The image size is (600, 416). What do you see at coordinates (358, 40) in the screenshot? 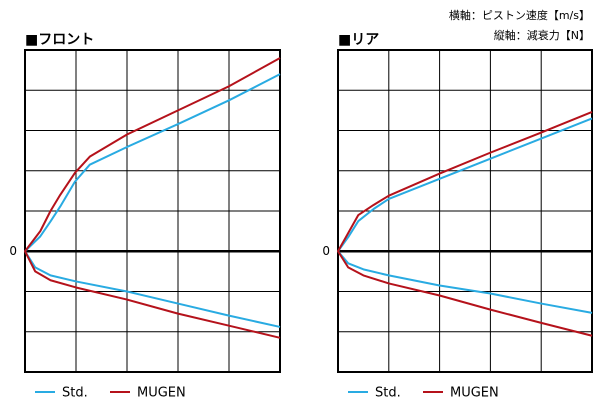
I see `chart-title: ■リア` at bounding box center [358, 40].